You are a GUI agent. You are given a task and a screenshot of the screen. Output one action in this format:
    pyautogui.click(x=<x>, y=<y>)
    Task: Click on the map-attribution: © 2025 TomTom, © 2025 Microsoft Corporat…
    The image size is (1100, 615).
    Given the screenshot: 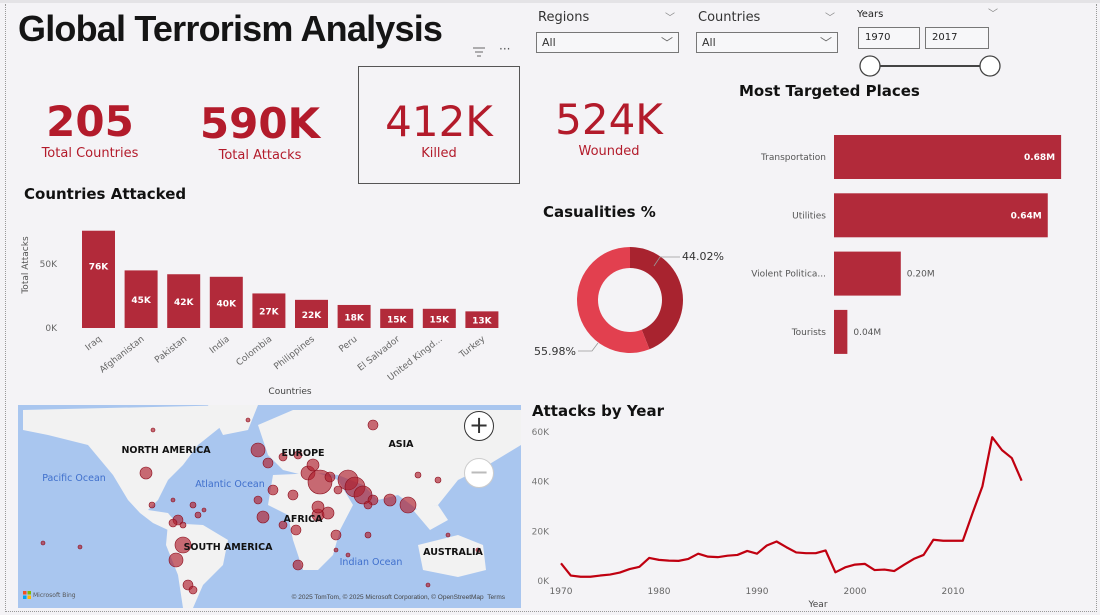 What is the action you would take?
    pyautogui.click(x=398, y=597)
    